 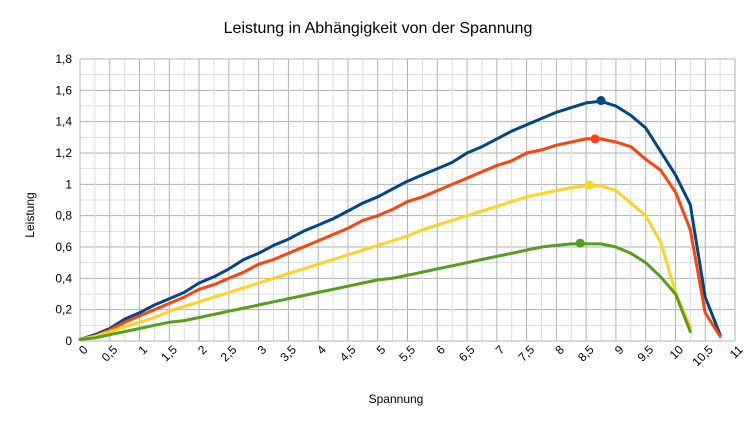 I want to click on x-tick-label: 6, so click(x=440, y=349).